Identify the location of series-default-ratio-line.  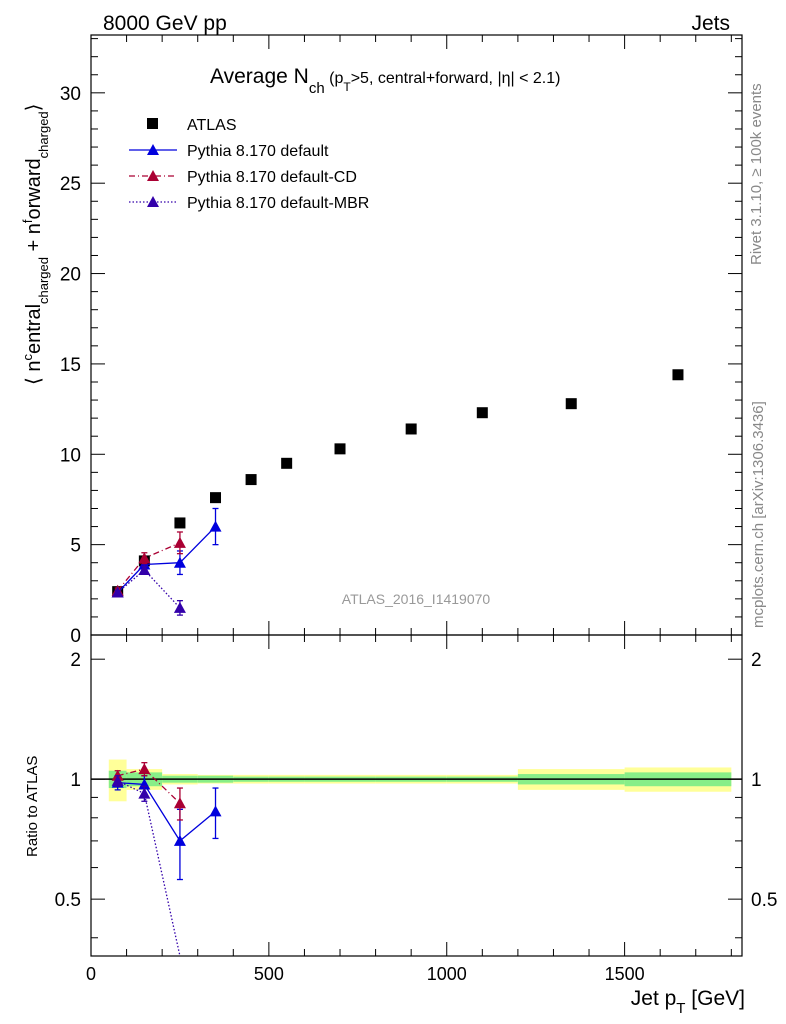
(166, 812).